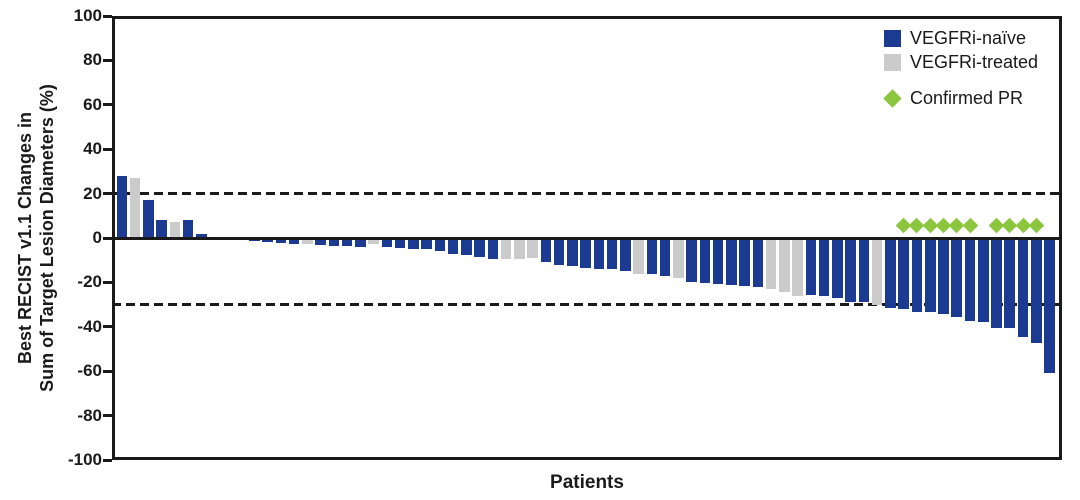  What do you see at coordinates (892, 98) in the screenshot?
I see `confirmed-pr-diamond-icon` at bounding box center [892, 98].